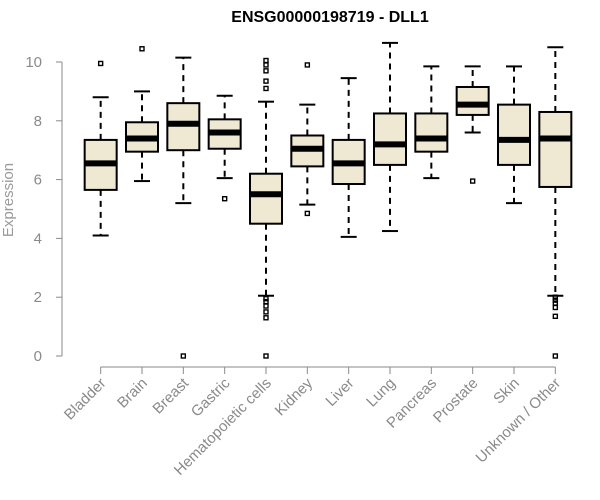  Describe the element at coordinates (38, 121) in the screenshot. I see `y-tick-label: 8` at that location.